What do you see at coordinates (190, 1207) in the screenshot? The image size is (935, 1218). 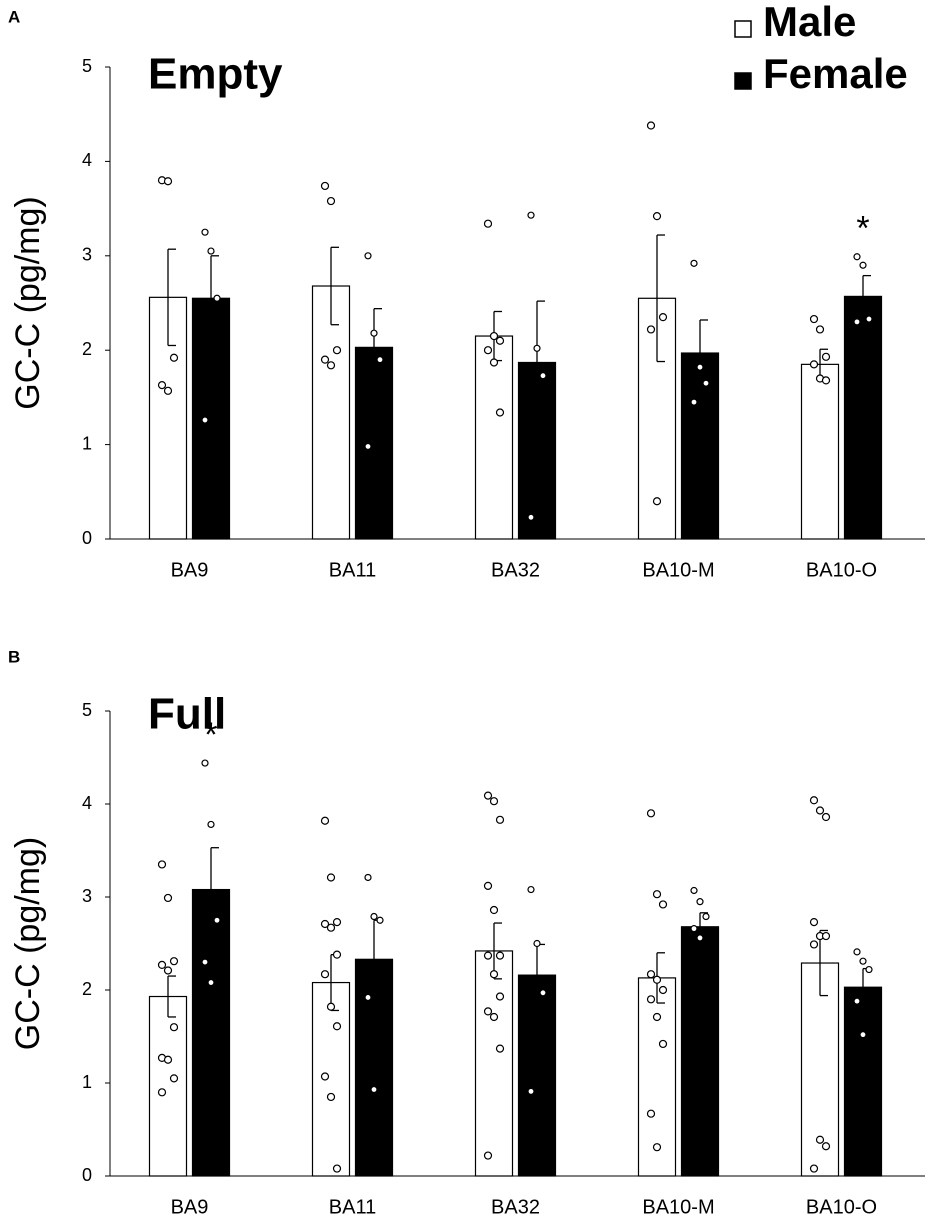 I see `x-tick-label: BA9` at bounding box center [190, 1207].